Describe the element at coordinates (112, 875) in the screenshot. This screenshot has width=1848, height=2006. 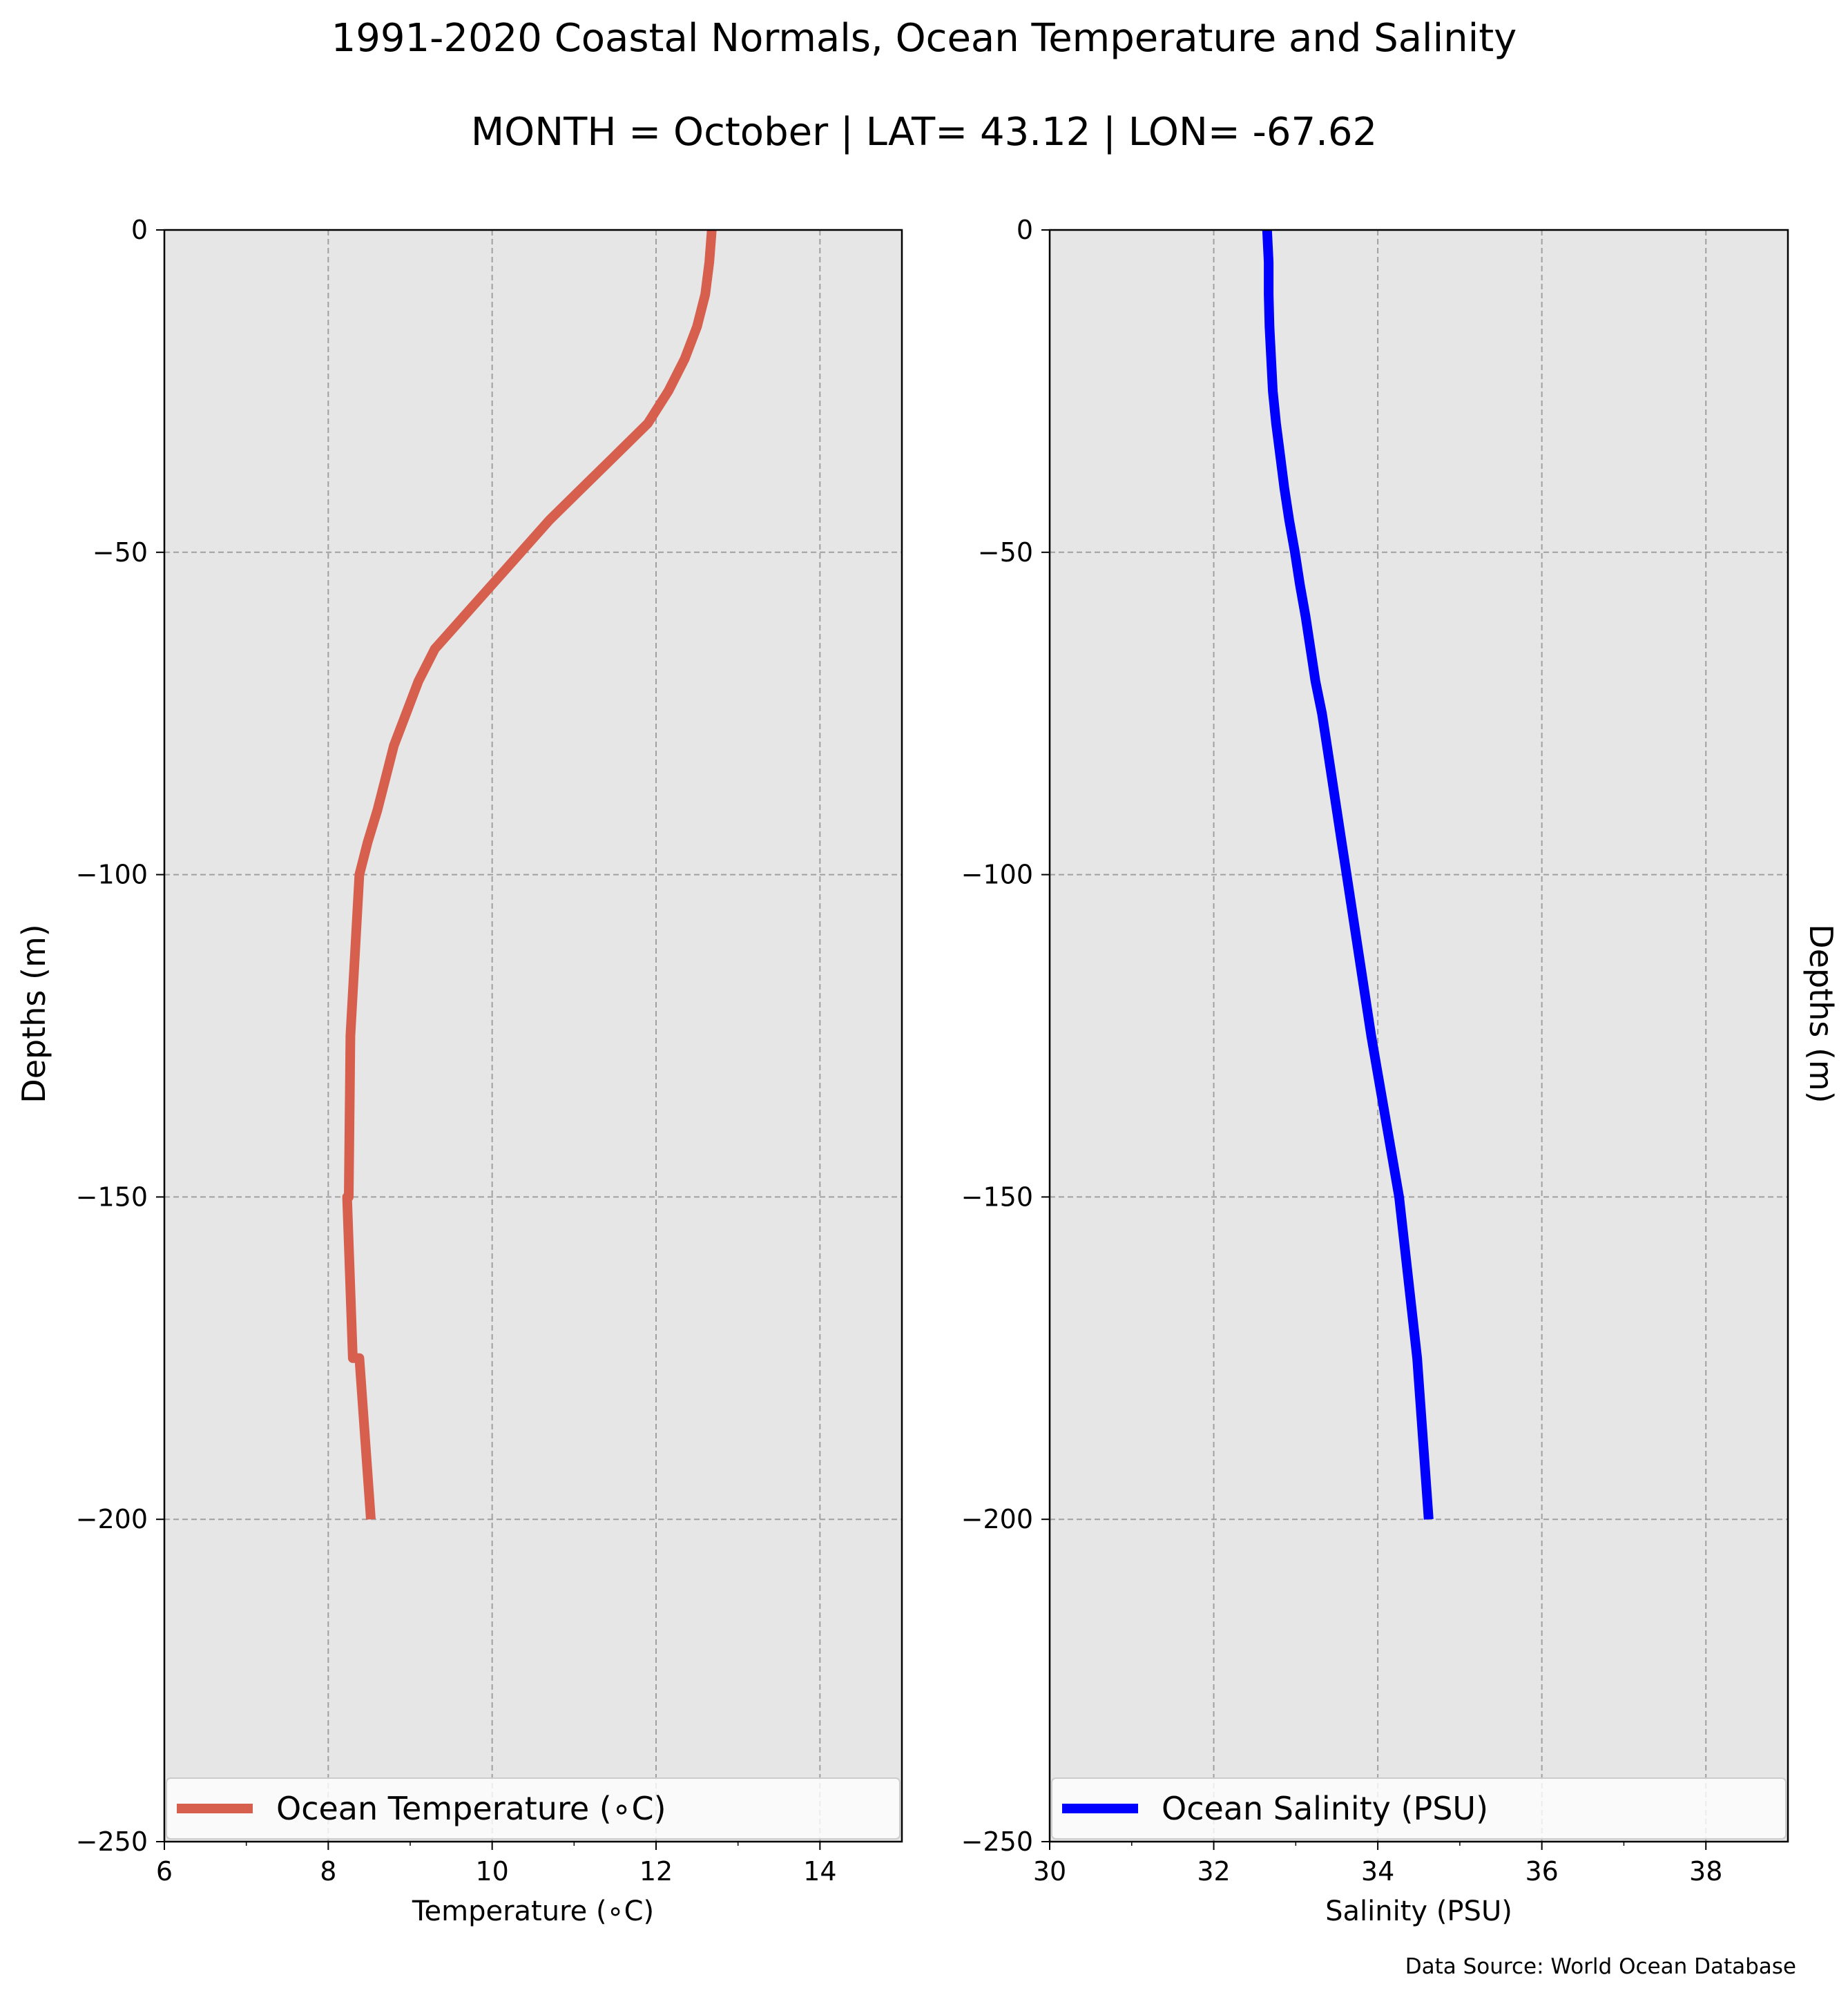
I see `temp-y-tick-label: −100` at that location.